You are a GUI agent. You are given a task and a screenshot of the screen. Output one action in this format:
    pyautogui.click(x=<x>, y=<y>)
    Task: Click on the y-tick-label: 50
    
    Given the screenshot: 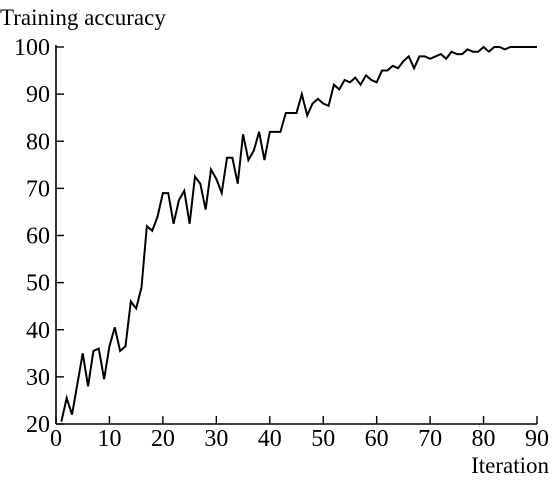 What is the action you would take?
    pyautogui.click(x=38, y=284)
    